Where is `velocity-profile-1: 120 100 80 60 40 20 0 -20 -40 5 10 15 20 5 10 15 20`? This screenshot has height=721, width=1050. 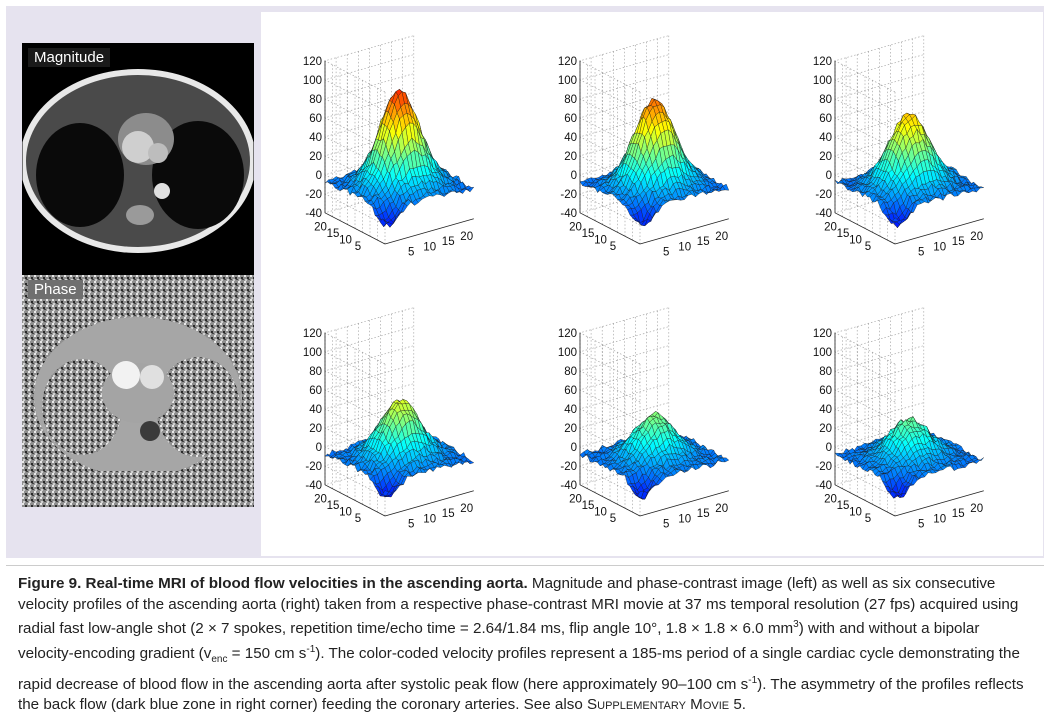
velocity-profile-1: 120 100 80 60 40 20 0 -20 -40 5 10 15 20 5 10 15 20 is located at coordinates (386, 143).